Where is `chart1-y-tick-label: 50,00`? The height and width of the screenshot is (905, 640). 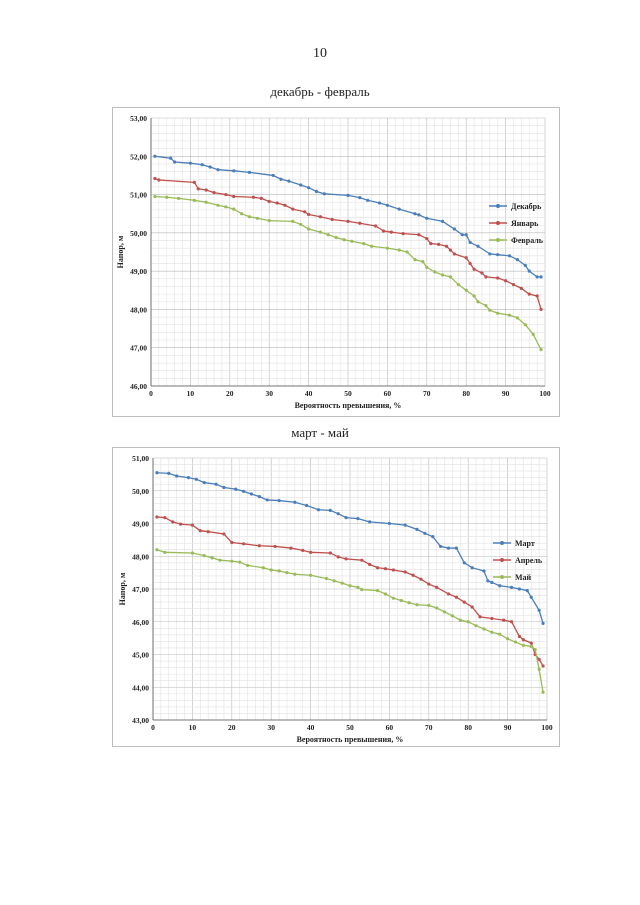 chart1-y-tick-label: 50,00 is located at coordinates (140, 491).